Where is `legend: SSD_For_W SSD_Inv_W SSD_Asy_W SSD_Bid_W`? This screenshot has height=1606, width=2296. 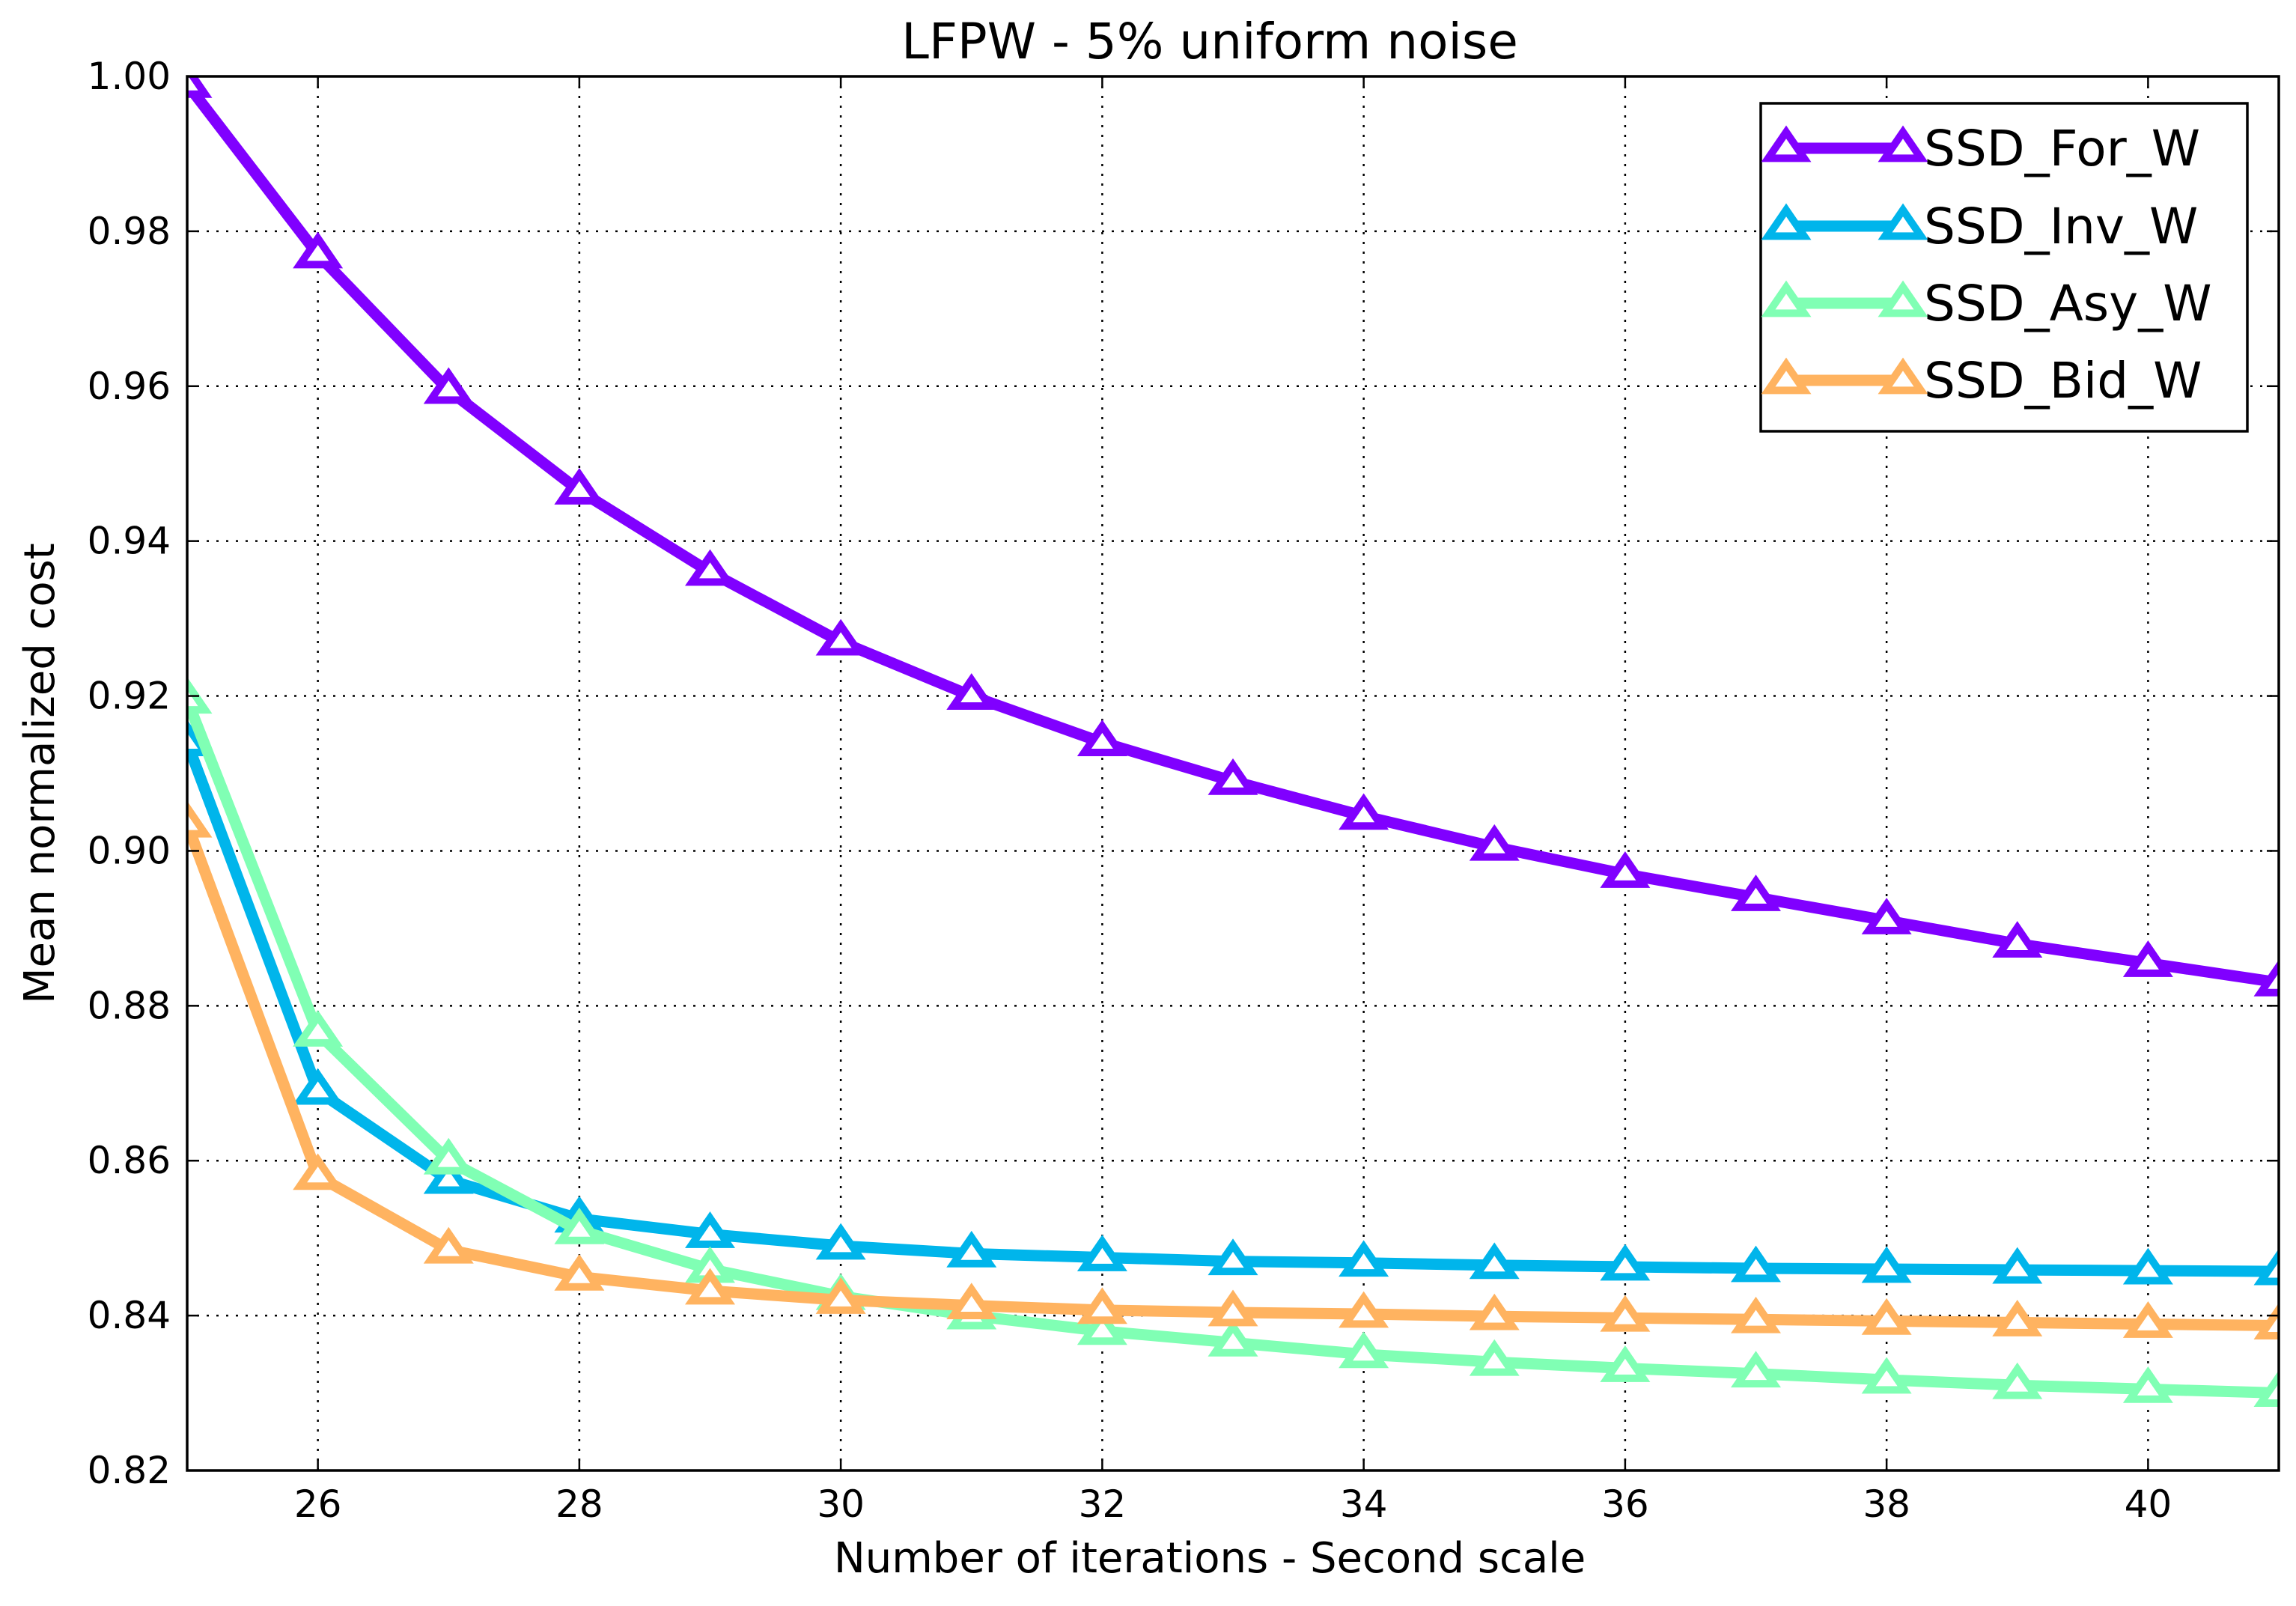 legend: SSD_For_W SSD_Inv_W SSD_Asy_W SSD_Bid_W is located at coordinates (2004, 267).